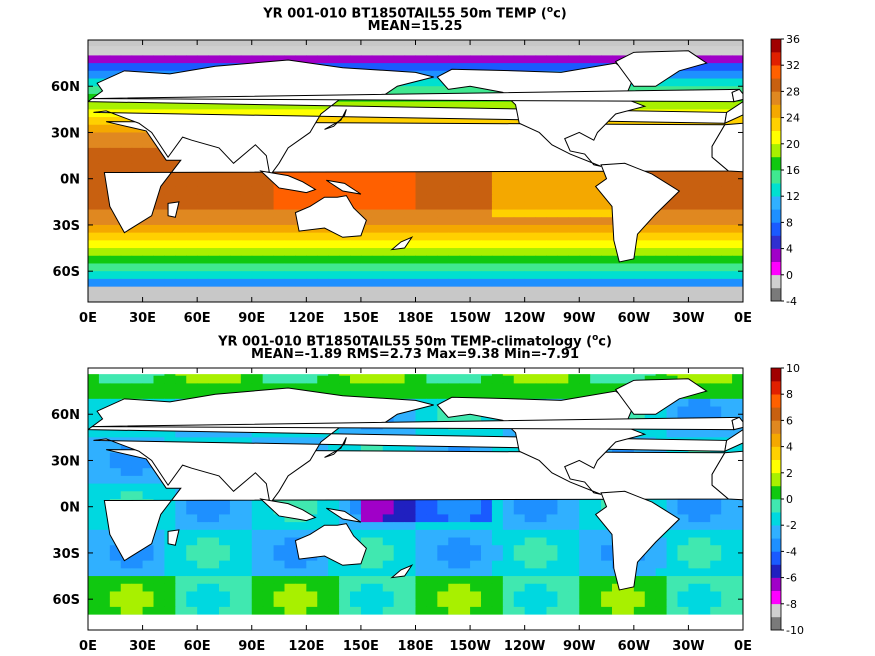  I want to click on x-tick-label: 0E, so click(743, 318).